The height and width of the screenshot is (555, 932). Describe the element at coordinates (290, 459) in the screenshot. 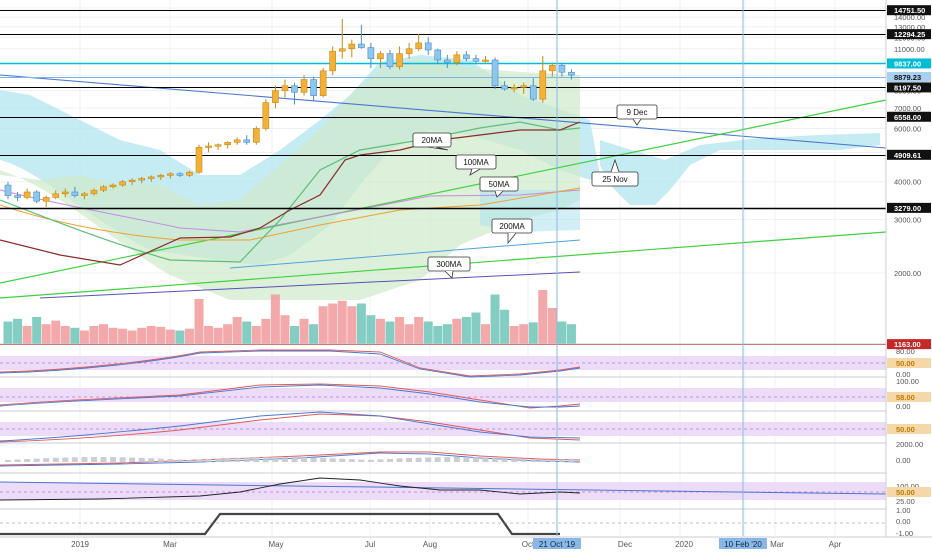

I see `macd-signal` at that location.